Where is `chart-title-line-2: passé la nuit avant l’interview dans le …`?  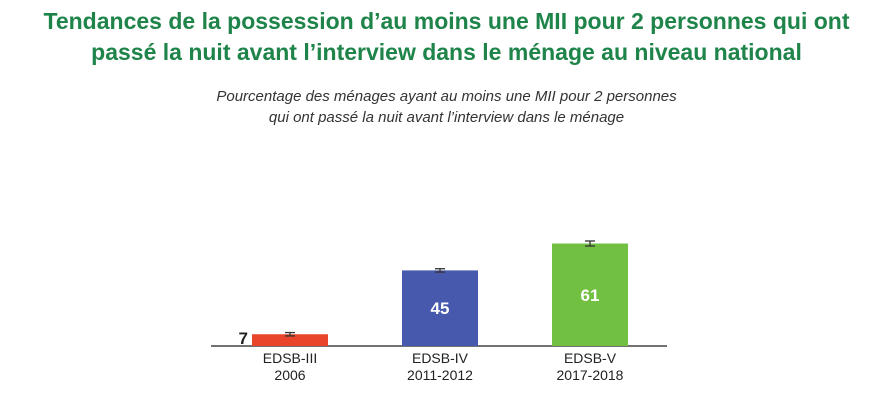 chart-title-line-2: passé la nuit avant l’interview dans le … is located at coordinates (446, 52).